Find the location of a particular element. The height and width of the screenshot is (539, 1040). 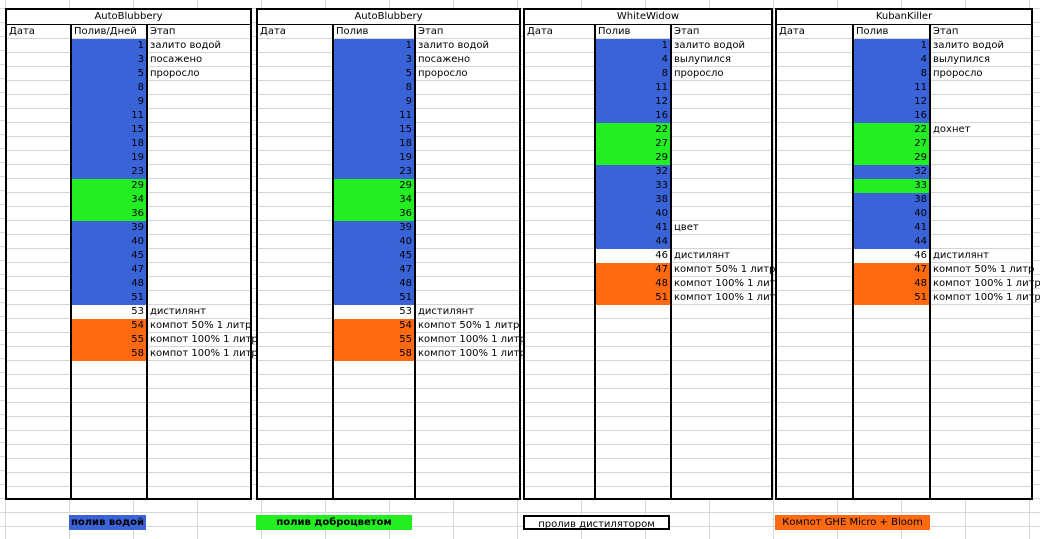

strain-title: KubanKiller is located at coordinates (904, 17).